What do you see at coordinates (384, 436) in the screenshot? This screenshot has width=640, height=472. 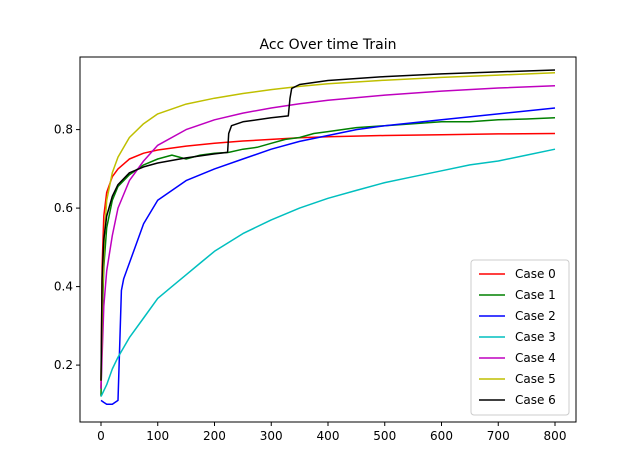 I see `x-tick-label: 500` at bounding box center [384, 436].